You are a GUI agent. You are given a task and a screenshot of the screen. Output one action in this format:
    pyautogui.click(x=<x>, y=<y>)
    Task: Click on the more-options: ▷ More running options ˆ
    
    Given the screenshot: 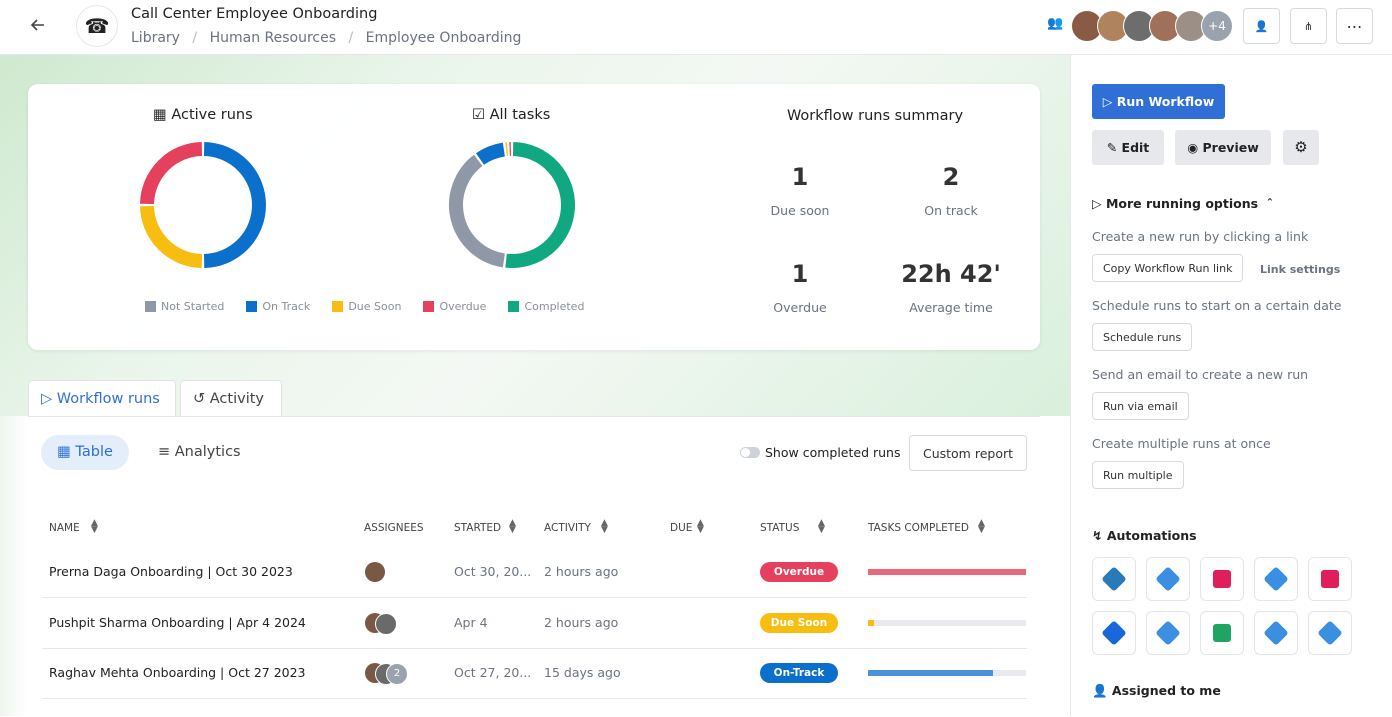 What is the action you would take?
    pyautogui.click(x=1182, y=203)
    